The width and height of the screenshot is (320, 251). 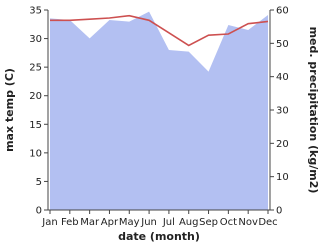 I want to click on x-tick-label: Jun, so click(x=148, y=222).